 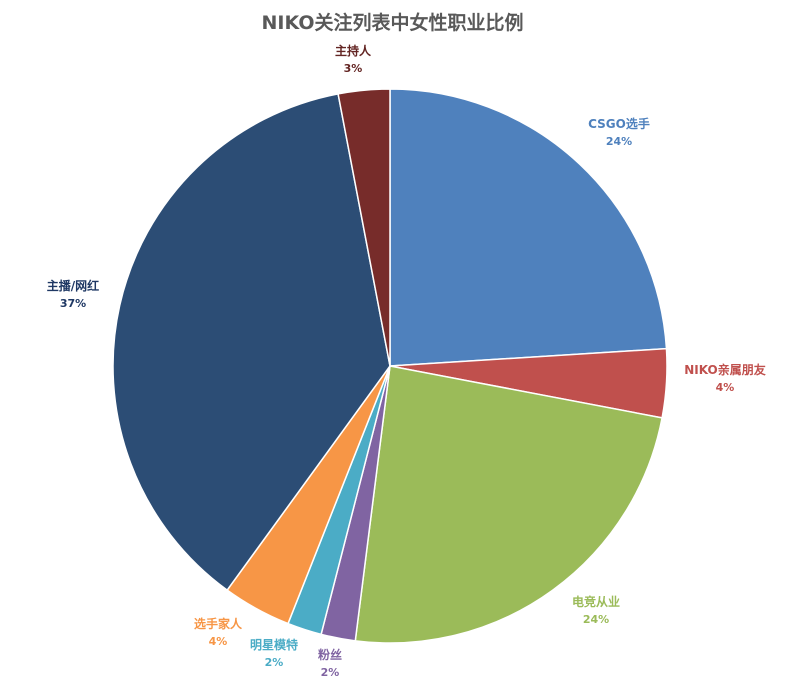 I want to click on slice-category-label: 电竞从业, so click(x=596, y=601).